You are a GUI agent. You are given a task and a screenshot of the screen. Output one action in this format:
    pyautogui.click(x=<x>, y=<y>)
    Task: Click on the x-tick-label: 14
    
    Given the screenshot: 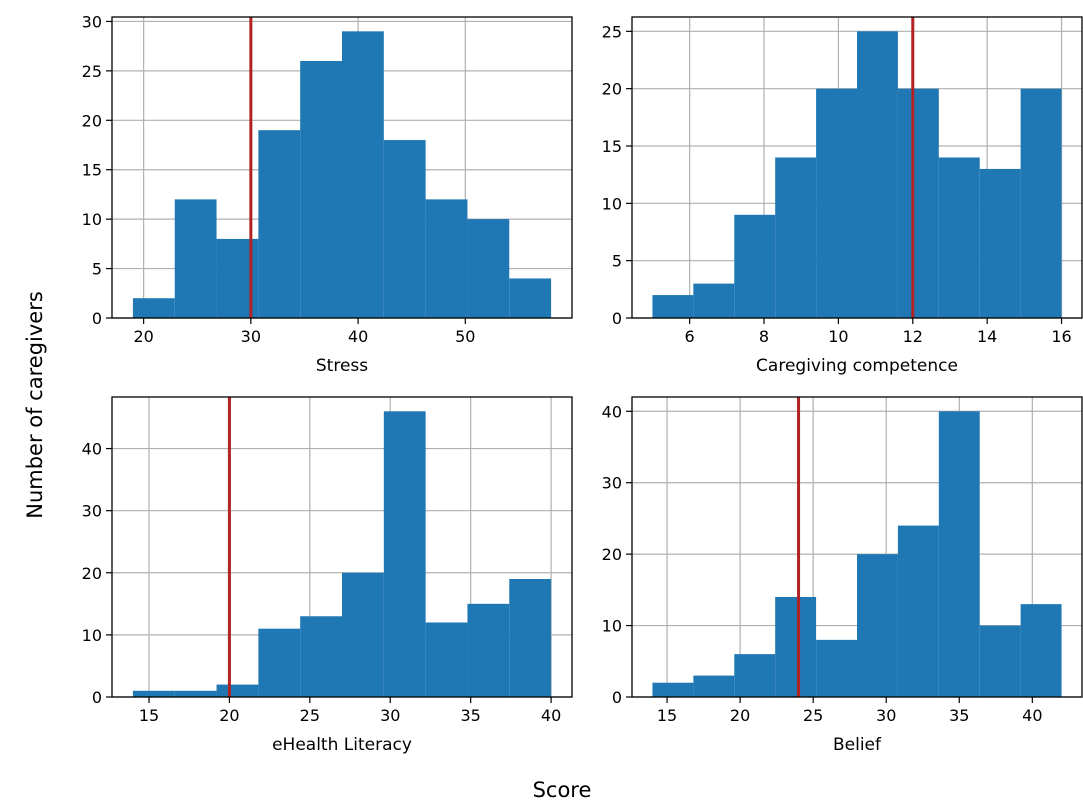 What is the action you would take?
    pyautogui.click(x=987, y=336)
    